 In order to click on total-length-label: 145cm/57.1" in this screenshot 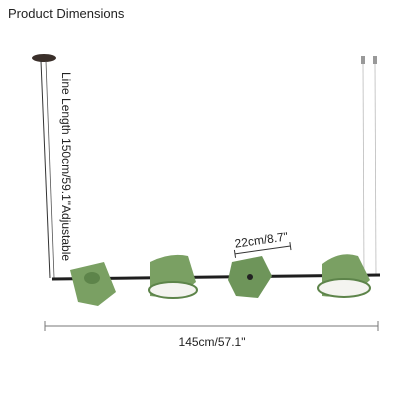, I will do `click(212, 342)`.